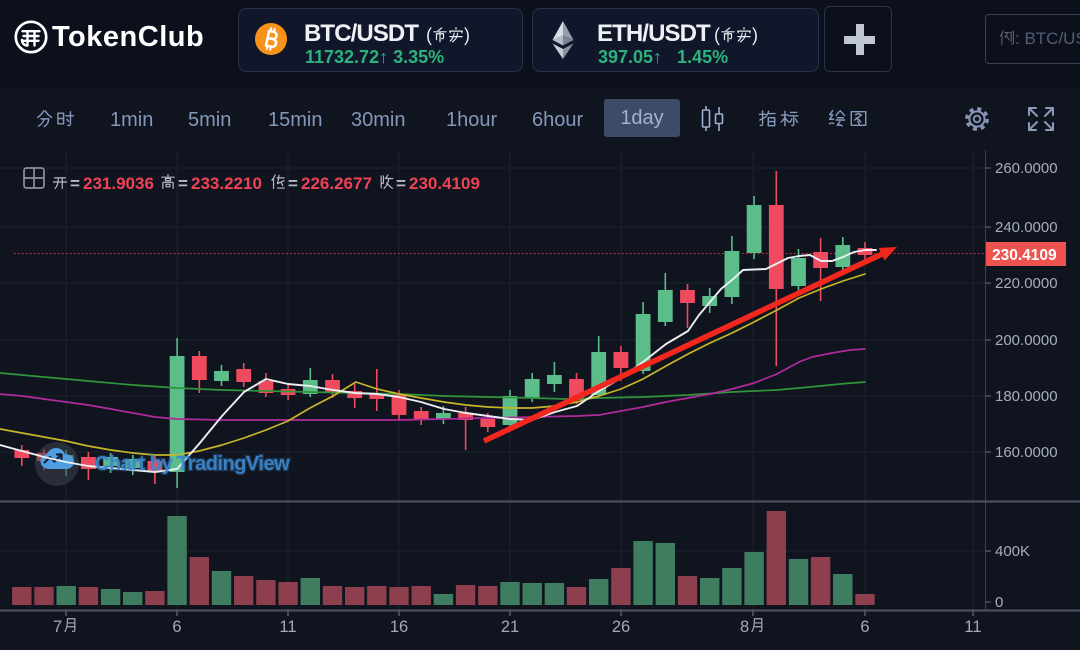 The height and width of the screenshot is (650, 1080). Describe the element at coordinates (1026, 340) in the screenshot. I see `svg-text: 200.0000` at that location.